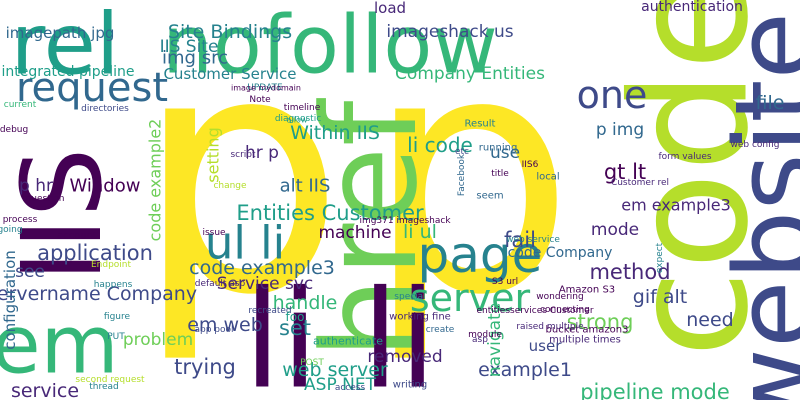 The image size is (800, 404). What do you see at coordinates (105, 186) in the screenshot?
I see `word: Window` at bounding box center [105, 186].